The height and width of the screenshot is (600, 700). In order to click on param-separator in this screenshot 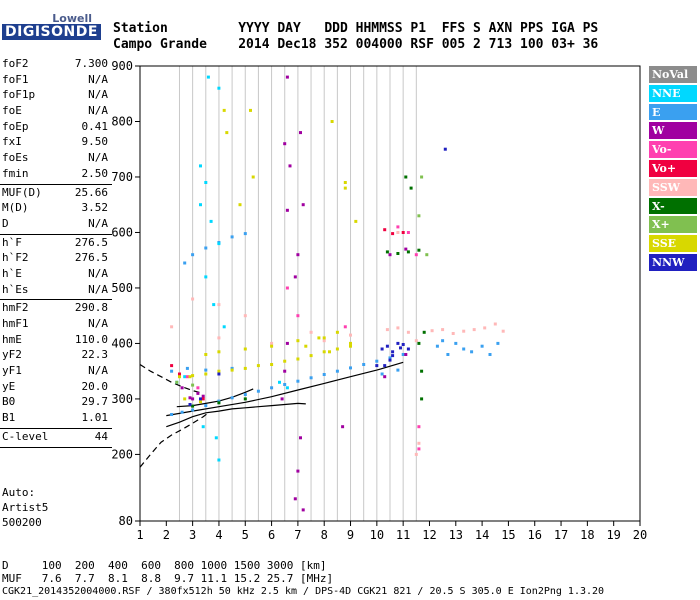, I will do `click(56, 234)`.